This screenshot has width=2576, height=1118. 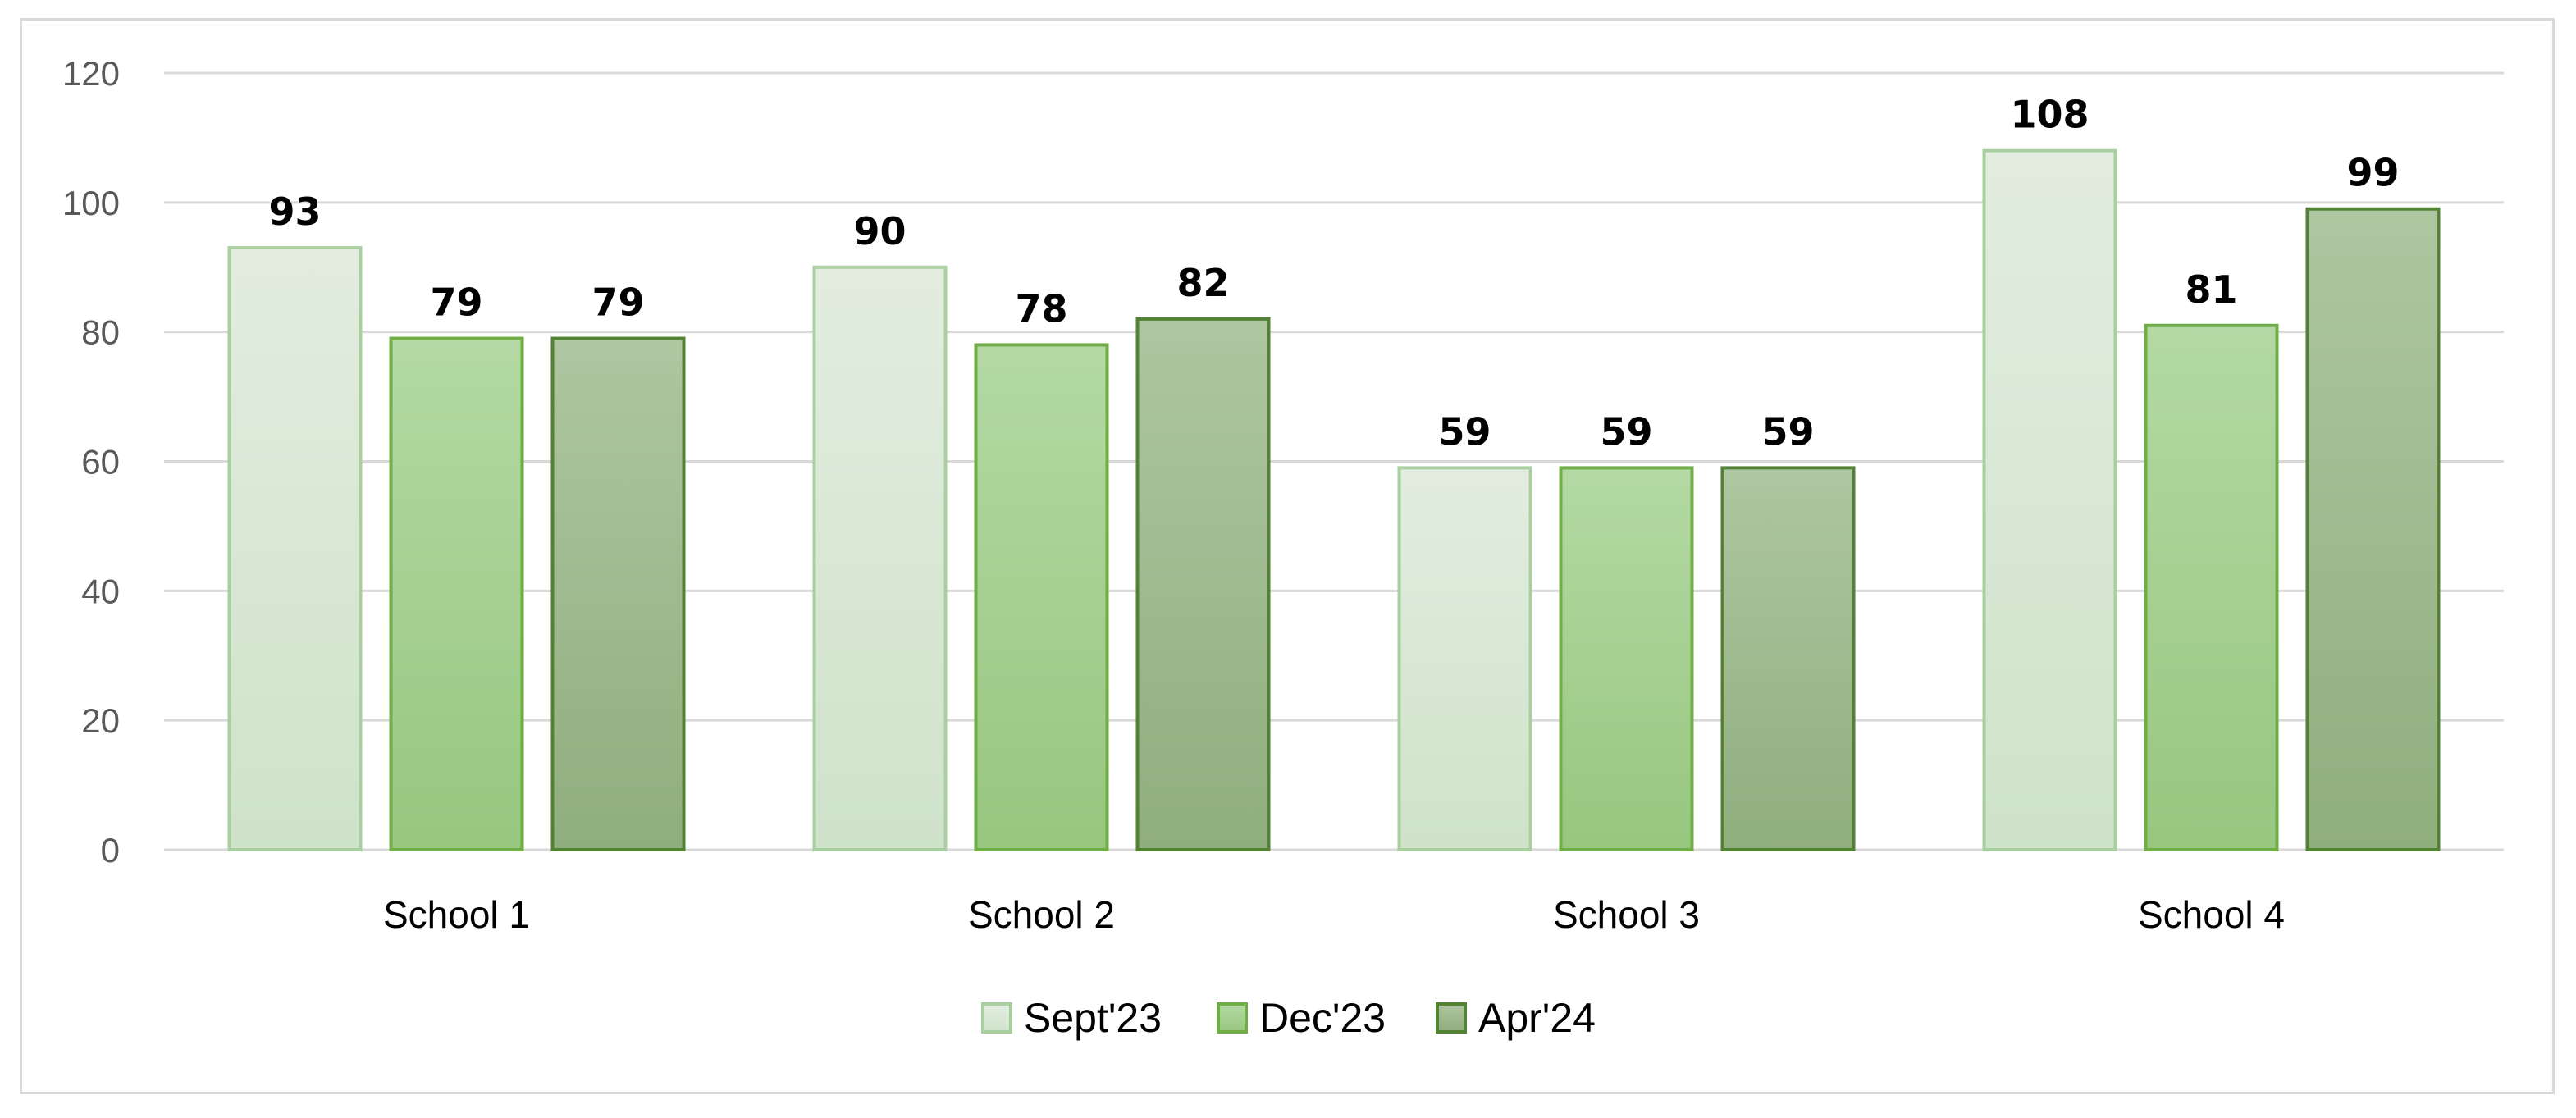 I want to click on y-tick-label: 100, so click(x=91, y=203).